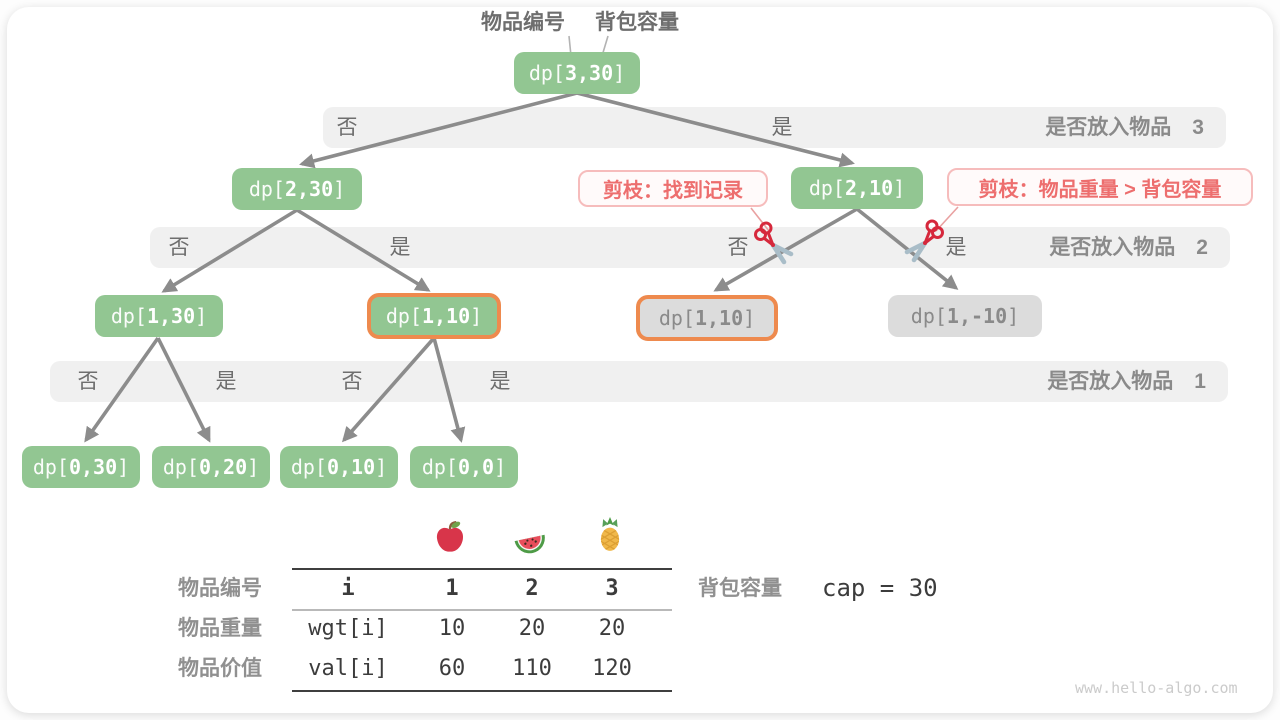 This screenshot has width=1280, height=720. I want to click on node-num: 3,30, so click(589, 73).